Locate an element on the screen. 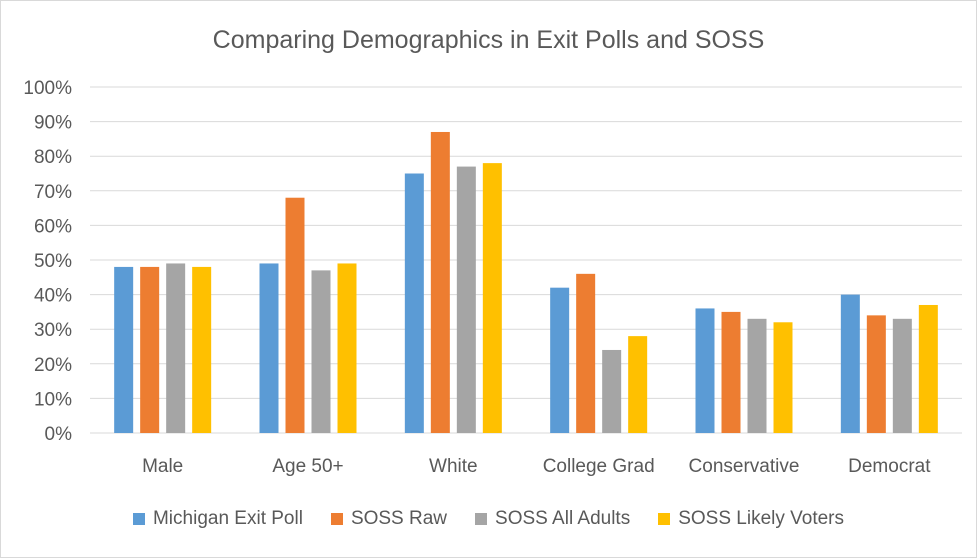 This screenshot has height=558, width=977. x-category-label: White is located at coordinates (453, 466).